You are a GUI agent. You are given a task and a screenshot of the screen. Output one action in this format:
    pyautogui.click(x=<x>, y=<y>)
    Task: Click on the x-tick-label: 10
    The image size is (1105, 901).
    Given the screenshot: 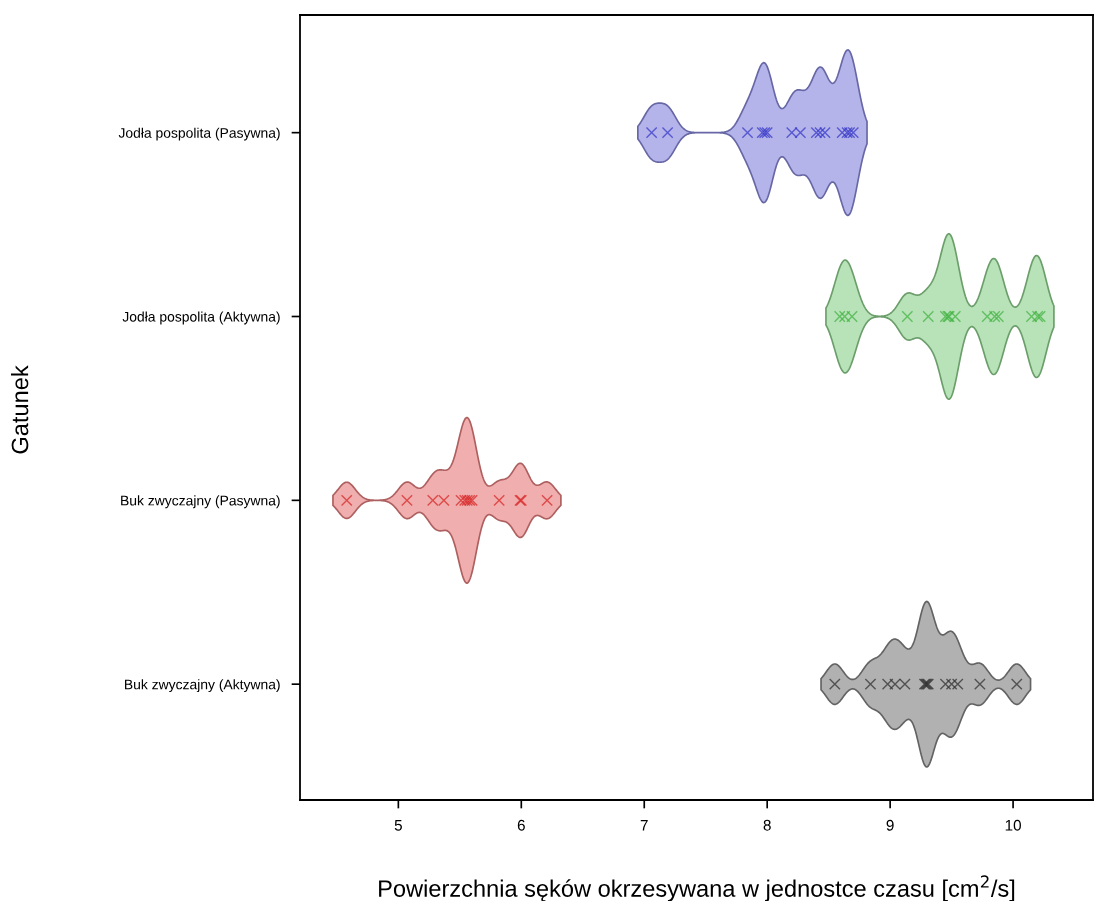 What is the action you would take?
    pyautogui.click(x=1013, y=825)
    